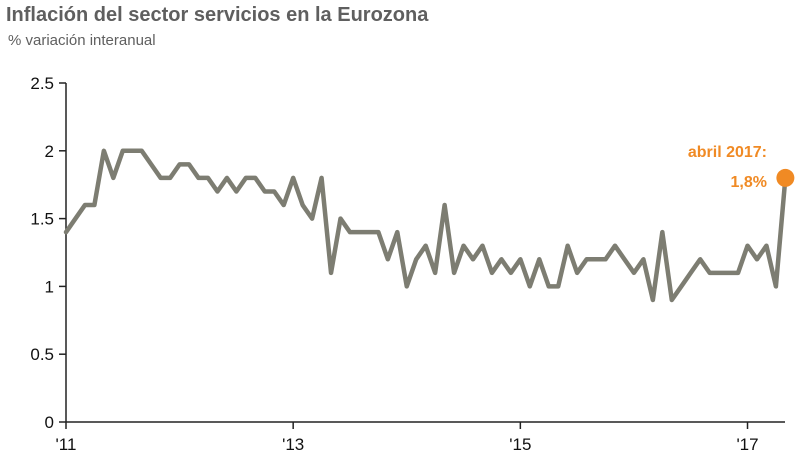 This screenshot has height=465, width=797. I want to click on x-axis-ticks: '11 '13 '15 '17, so click(407, 438).